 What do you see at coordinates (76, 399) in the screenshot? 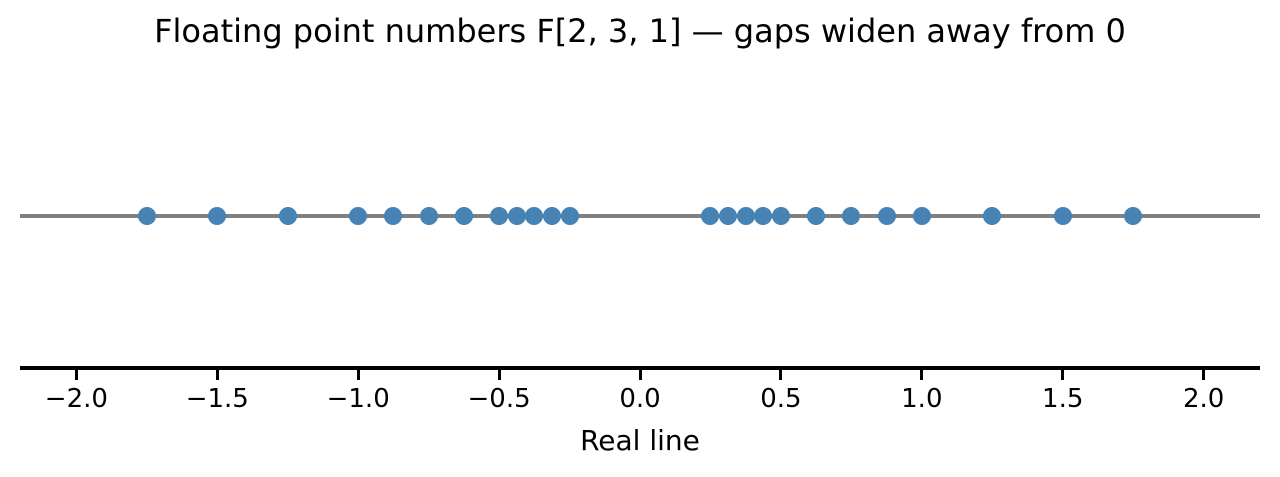
I see `x-axis-tick-label: −2.0` at bounding box center [76, 399].